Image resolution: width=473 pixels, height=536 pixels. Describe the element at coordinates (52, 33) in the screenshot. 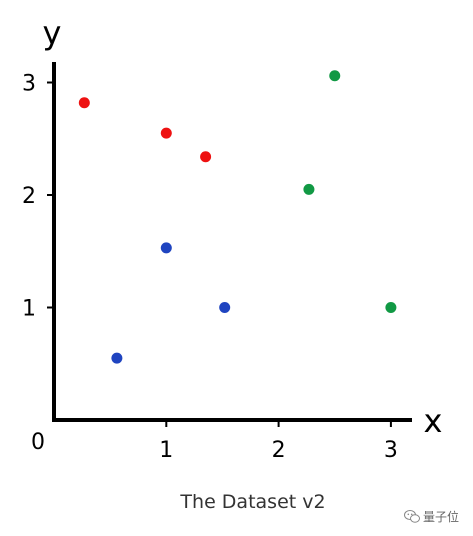

I see `y-axis-label: y` at that location.